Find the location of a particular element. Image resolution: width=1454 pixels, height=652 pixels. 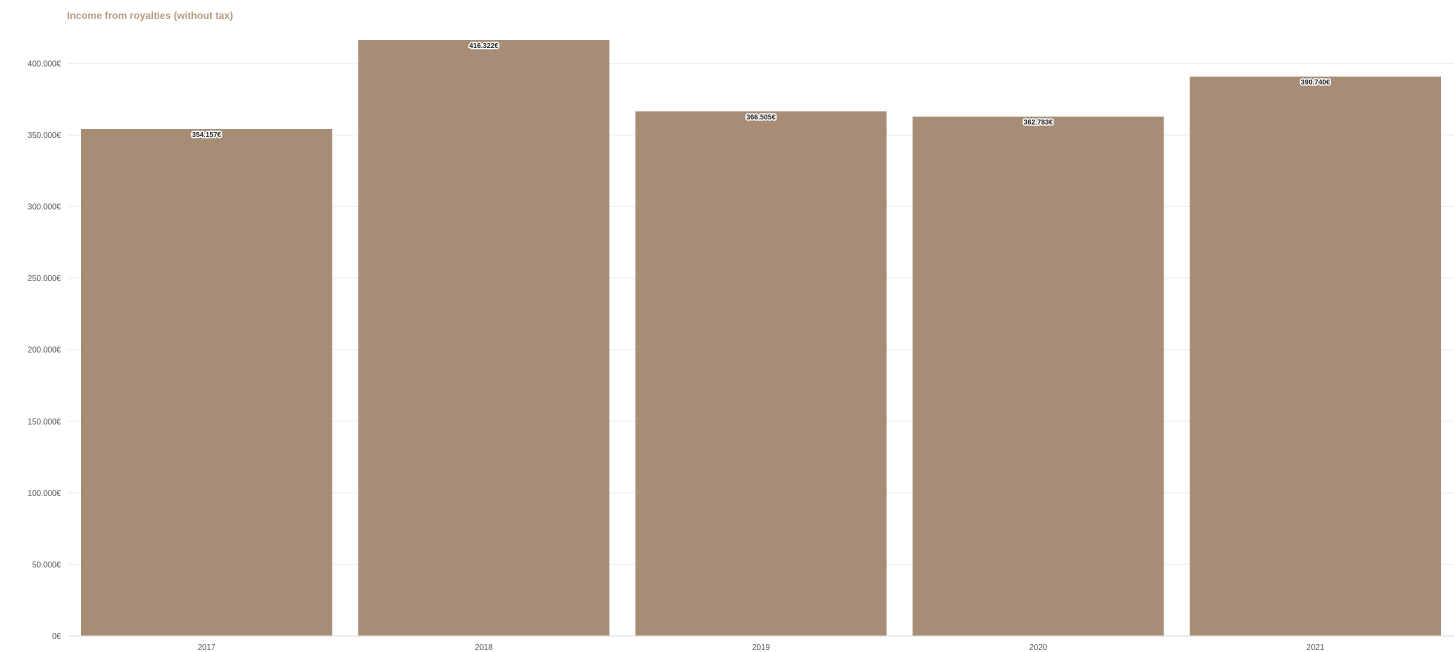

data-label: 390.740€ is located at coordinates (1315, 83).